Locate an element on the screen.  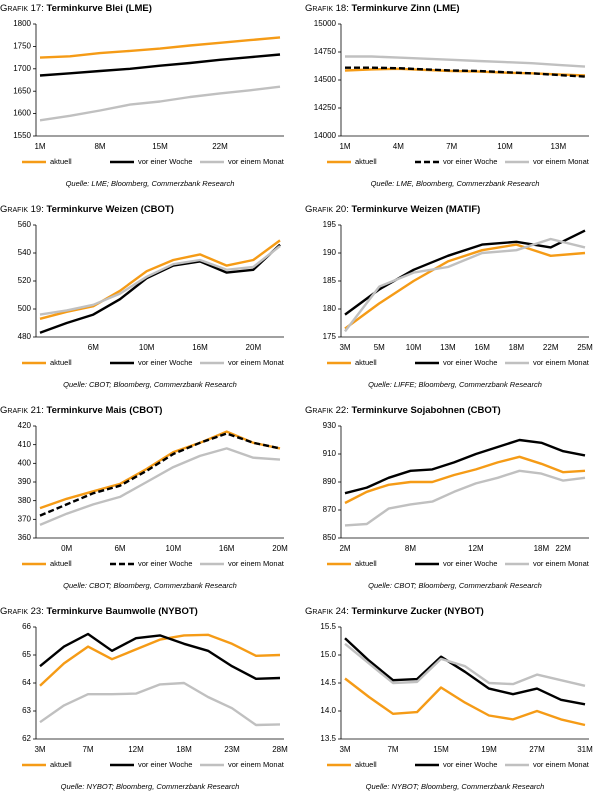
chart-title-text: Terminkurve Zucker (NYBOT) is located at coordinates (418, 611).